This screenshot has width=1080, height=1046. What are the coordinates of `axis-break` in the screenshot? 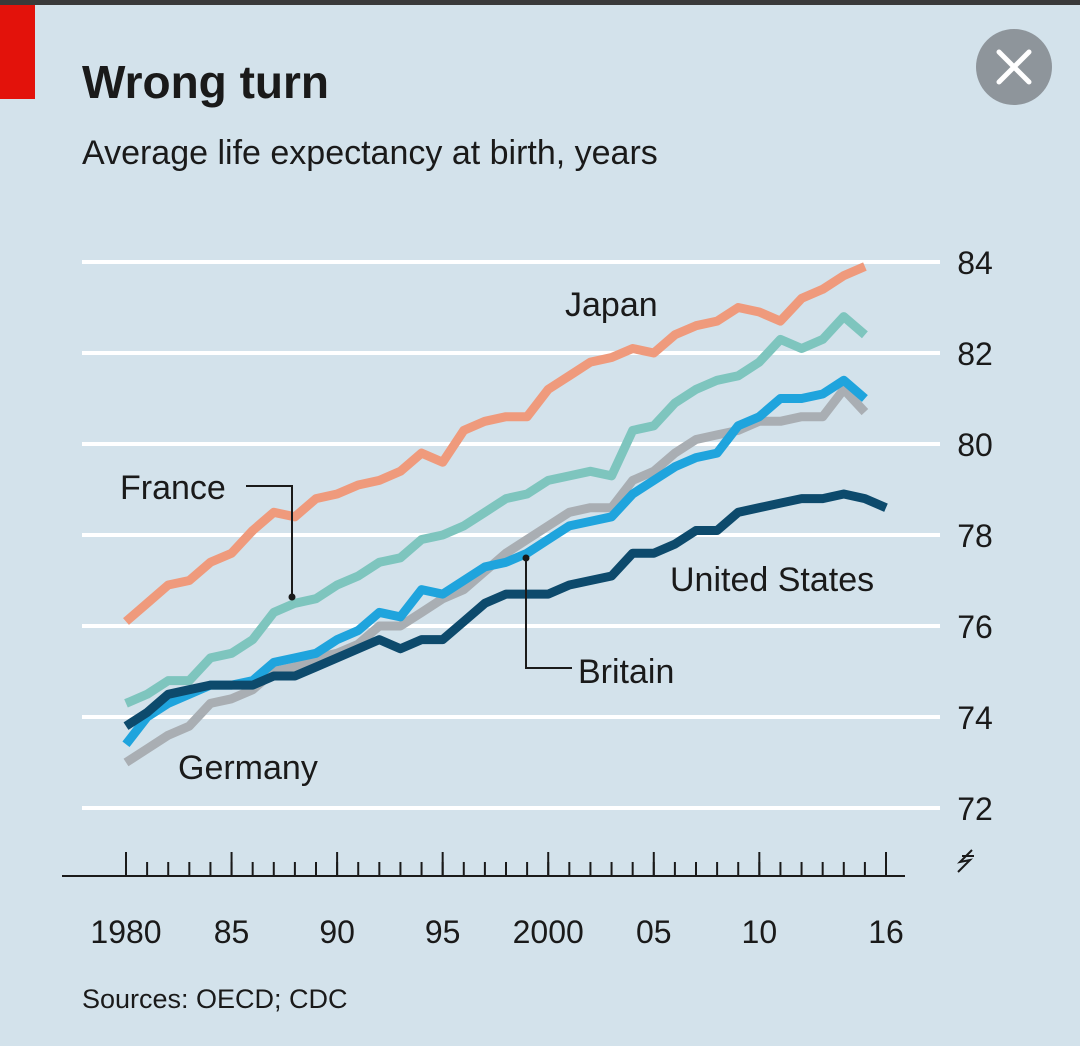 It's located at (965, 861).